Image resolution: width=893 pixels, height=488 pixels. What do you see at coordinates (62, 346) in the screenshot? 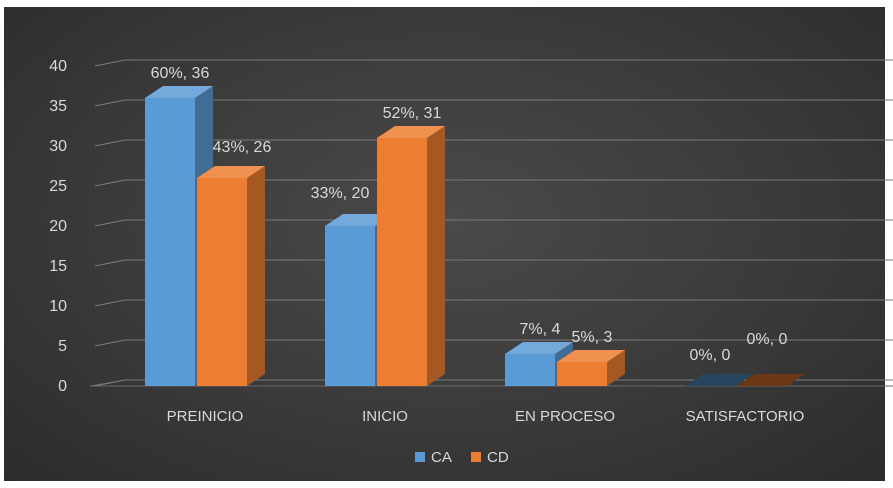
I see `y-tick-label: 5` at bounding box center [62, 346].